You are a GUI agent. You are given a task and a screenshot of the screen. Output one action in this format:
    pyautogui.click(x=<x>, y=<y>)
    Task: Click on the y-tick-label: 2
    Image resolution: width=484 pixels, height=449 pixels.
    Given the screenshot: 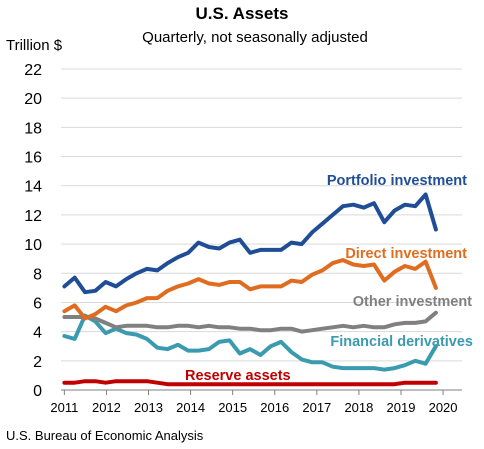 What is the action you would take?
    pyautogui.click(x=37, y=362)
    